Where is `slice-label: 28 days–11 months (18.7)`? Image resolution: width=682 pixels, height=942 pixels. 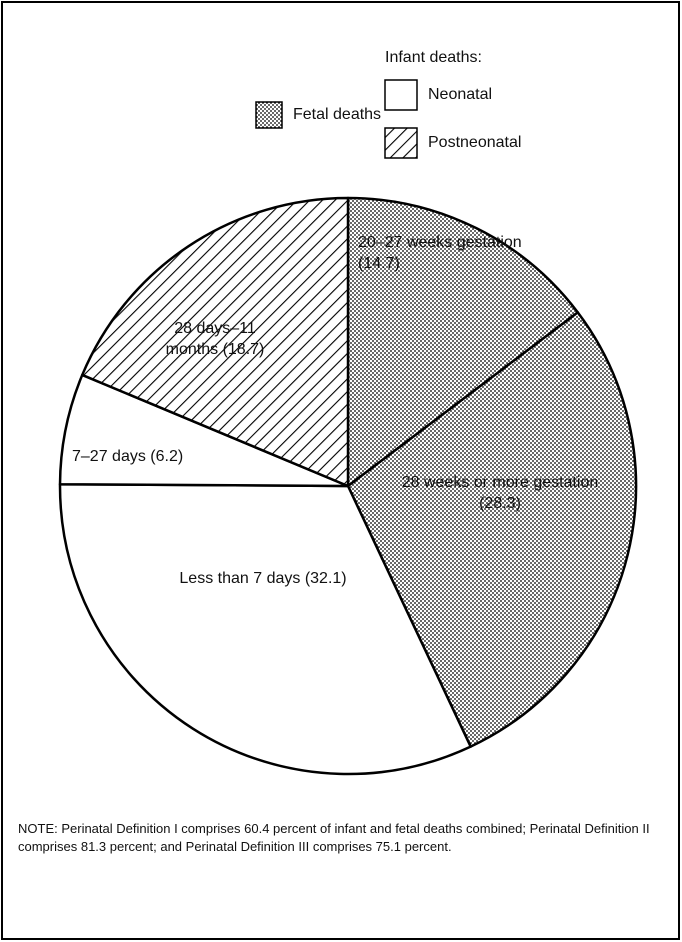
slice-label: 28 days–11 months (18.7) is located at coordinates (215, 339).